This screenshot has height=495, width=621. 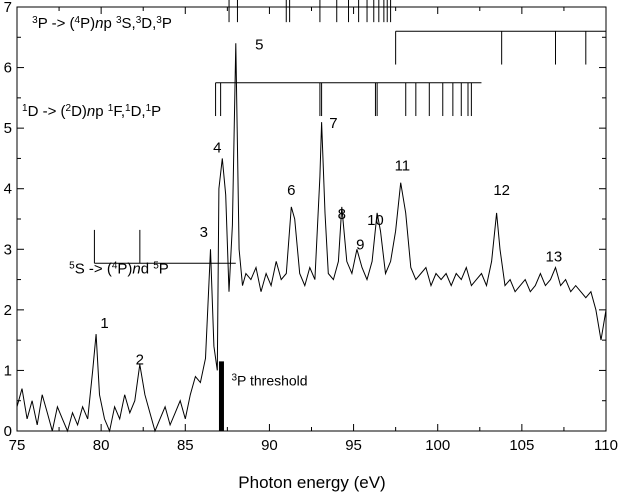 What do you see at coordinates (212, 16) in the screenshot?
I see `series-marker-0: 3P -> (4P)np 3S,3D,3P` at bounding box center [212, 16].